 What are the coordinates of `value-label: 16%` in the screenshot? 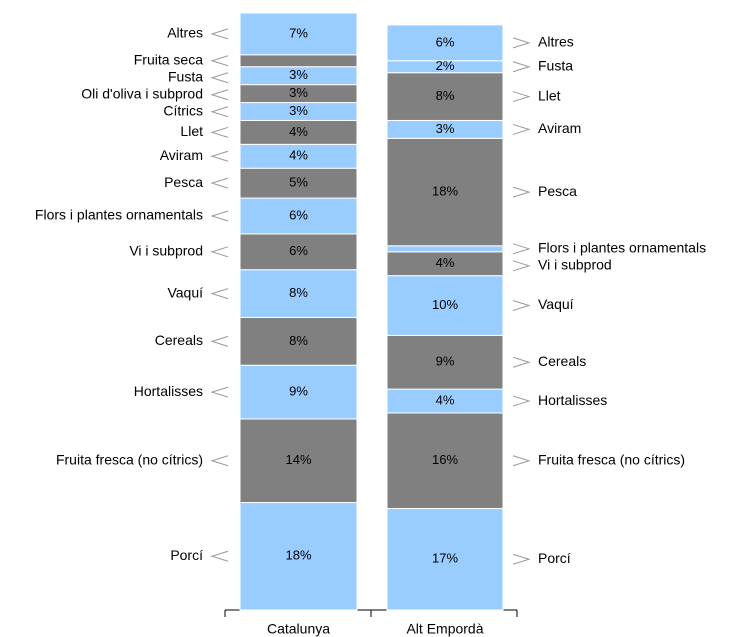 It's located at (445, 459).